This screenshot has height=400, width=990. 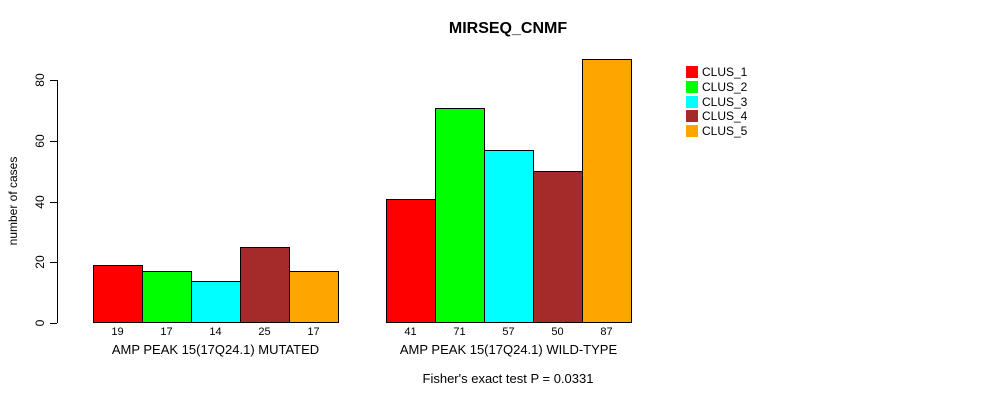 What do you see at coordinates (557, 332) in the screenshot?
I see `bar-value-label: 50` at bounding box center [557, 332].